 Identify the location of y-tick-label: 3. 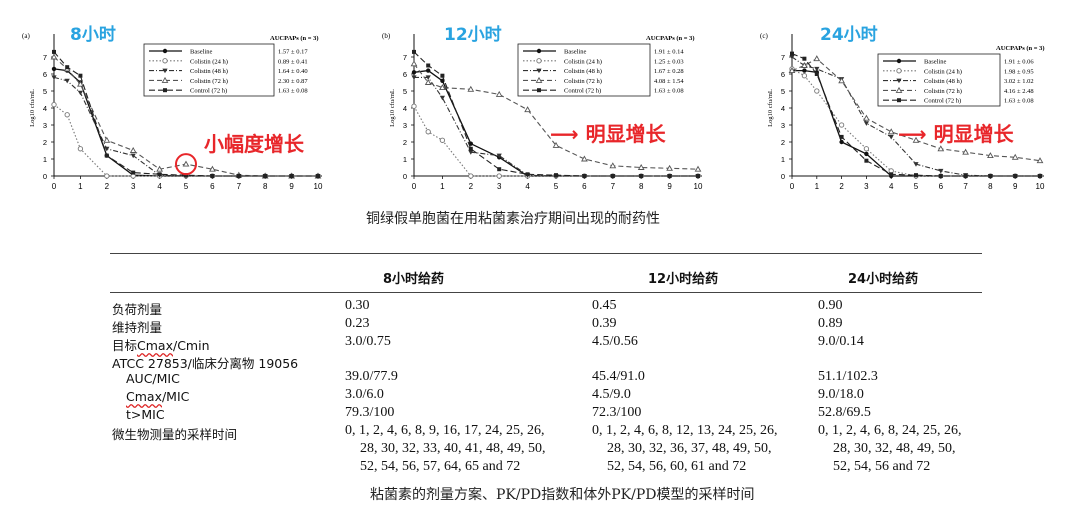
(405, 125).